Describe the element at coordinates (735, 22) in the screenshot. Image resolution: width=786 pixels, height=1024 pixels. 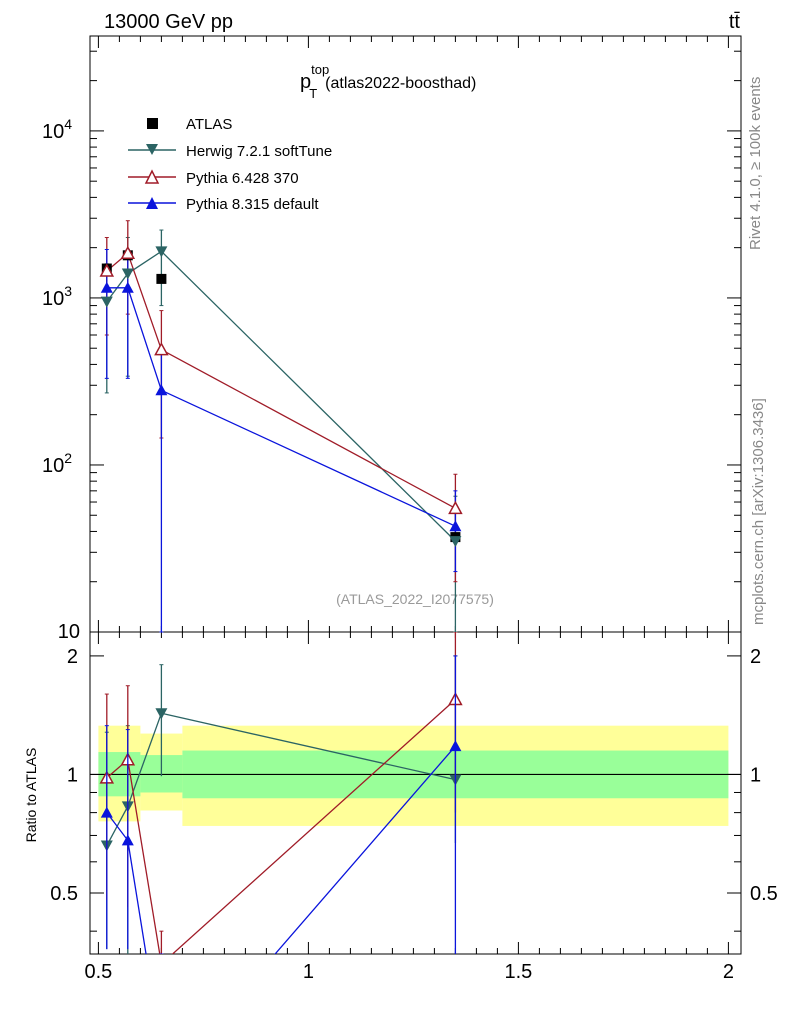
I see `header-process-label: tt̄` at that location.